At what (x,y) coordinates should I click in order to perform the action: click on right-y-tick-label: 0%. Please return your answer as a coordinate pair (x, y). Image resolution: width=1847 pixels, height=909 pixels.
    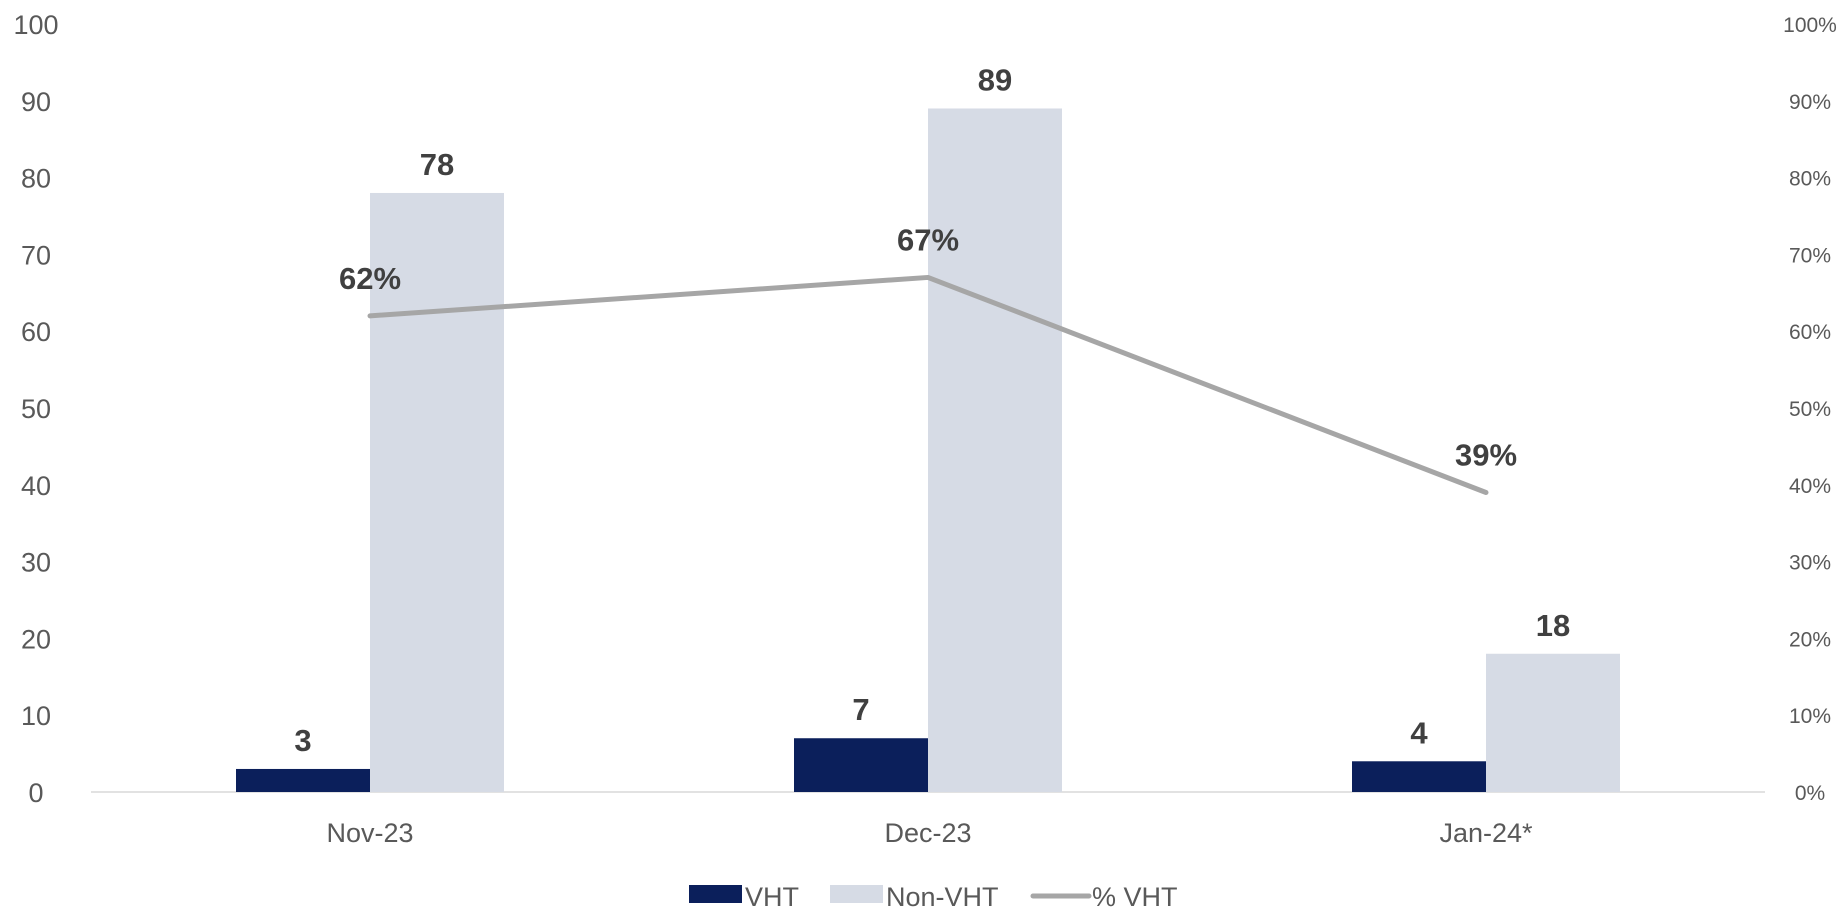
    Looking at the image, I should click on (1810, 793).